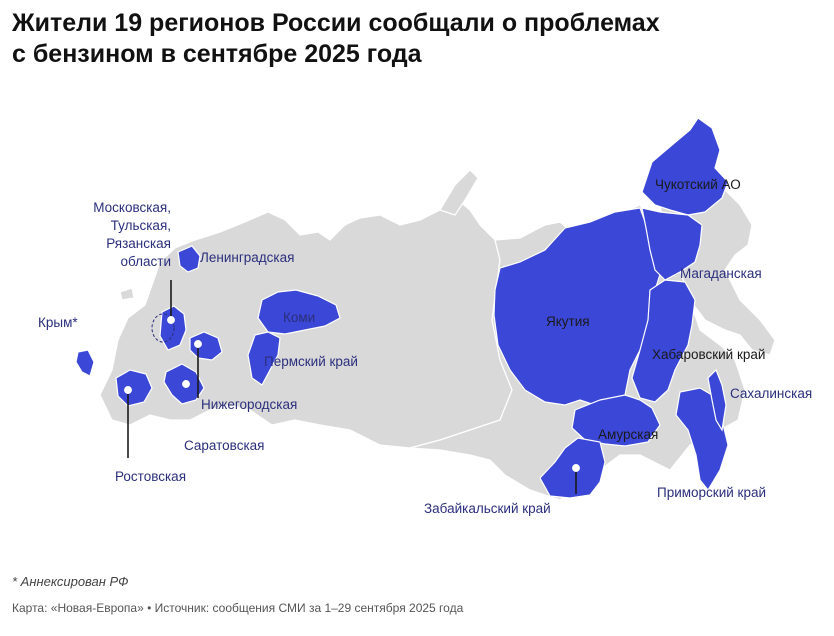 The height and width of the screenshot is (636, 834). Describe the element at coordinates (186, 384) in the screenshot. I see `dot-saratov` at that location.